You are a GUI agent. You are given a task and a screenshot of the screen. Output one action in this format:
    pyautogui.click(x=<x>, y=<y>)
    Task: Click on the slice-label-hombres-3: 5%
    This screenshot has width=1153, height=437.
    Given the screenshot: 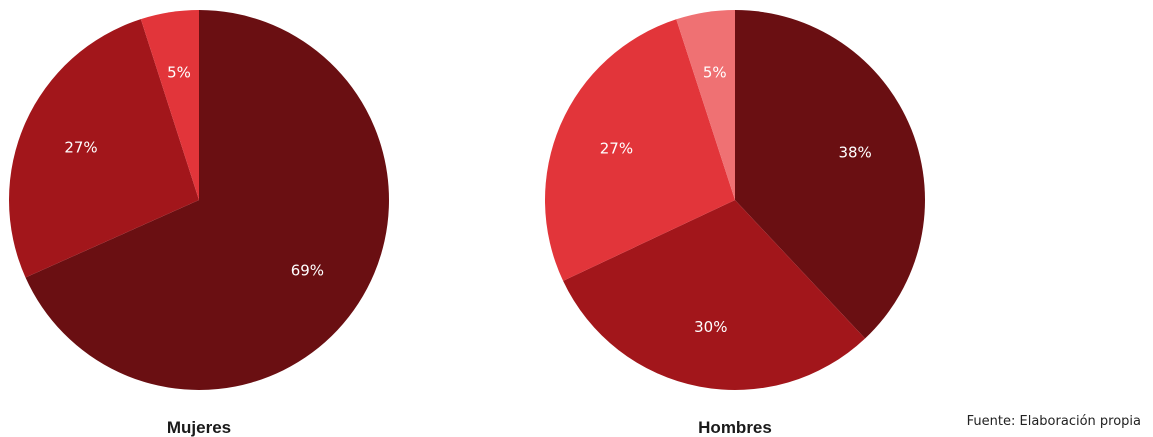 What is the action you would take?
    pyautogui.click(x=715, y=72)
    